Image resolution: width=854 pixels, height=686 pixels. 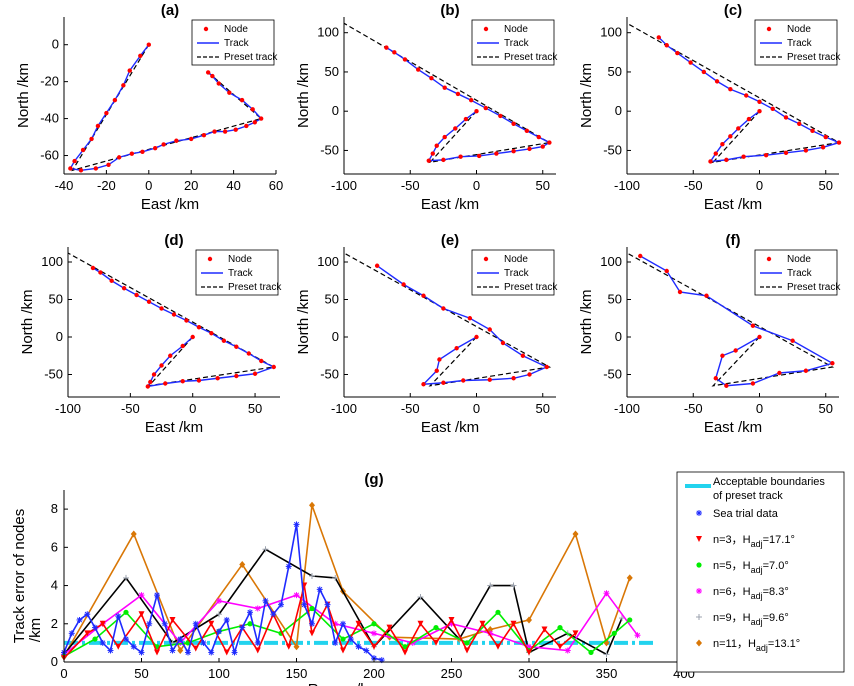 I want to click on y-axis-label-unit: /km, so click(x=35, y=630).